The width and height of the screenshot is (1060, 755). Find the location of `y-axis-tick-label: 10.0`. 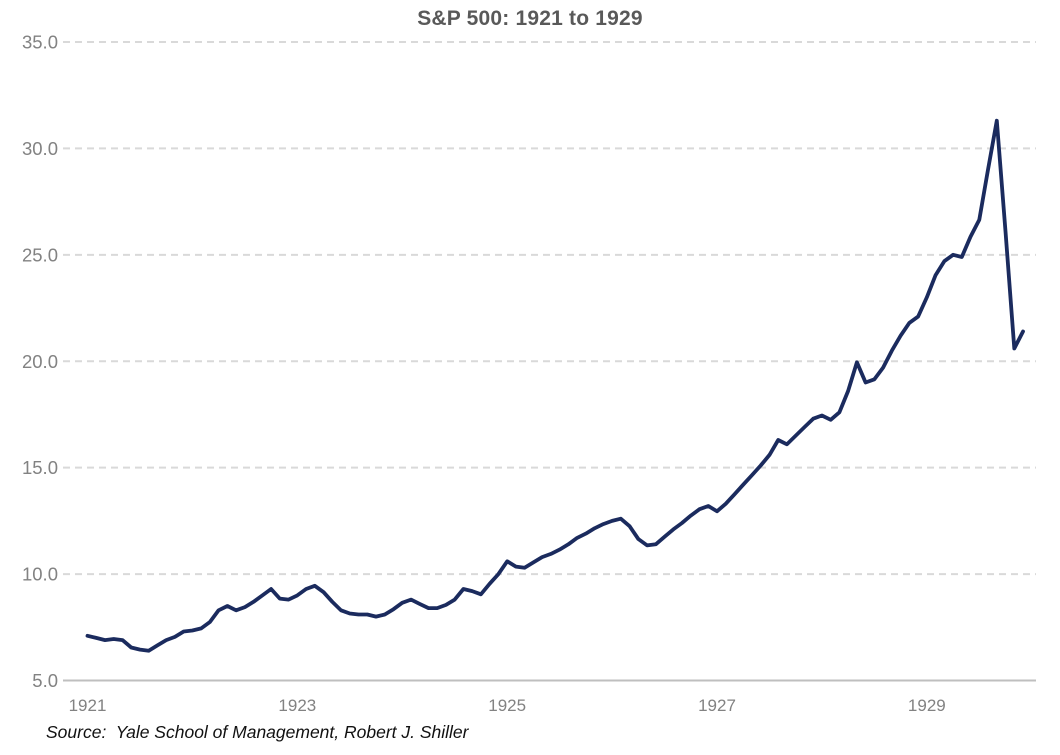

y-axis-tick-label: 10.0 is located at coordinates (40, 574).